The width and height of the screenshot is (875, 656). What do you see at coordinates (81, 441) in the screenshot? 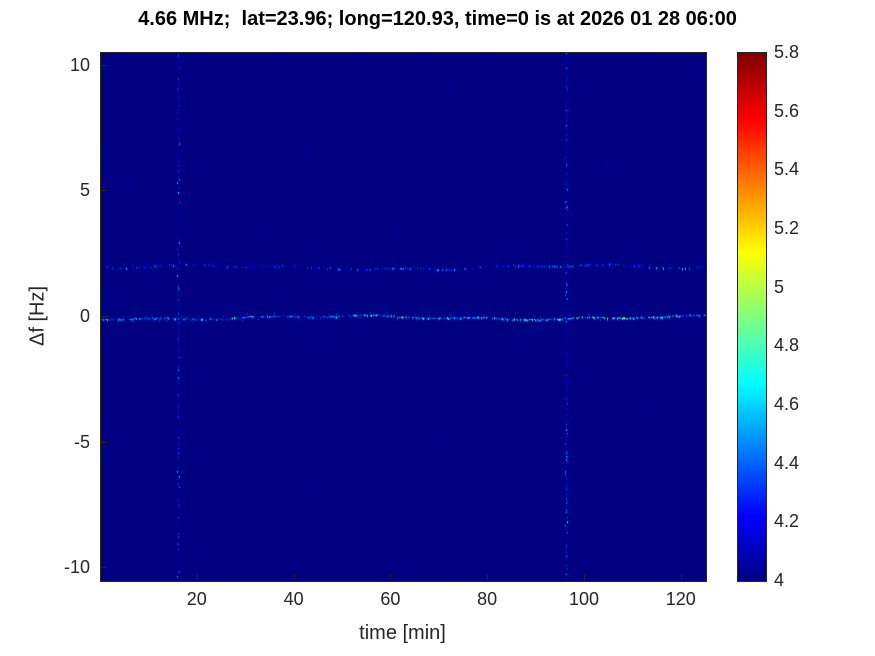
I see `y-tick-label: -5` at bounding box center [81, 441].